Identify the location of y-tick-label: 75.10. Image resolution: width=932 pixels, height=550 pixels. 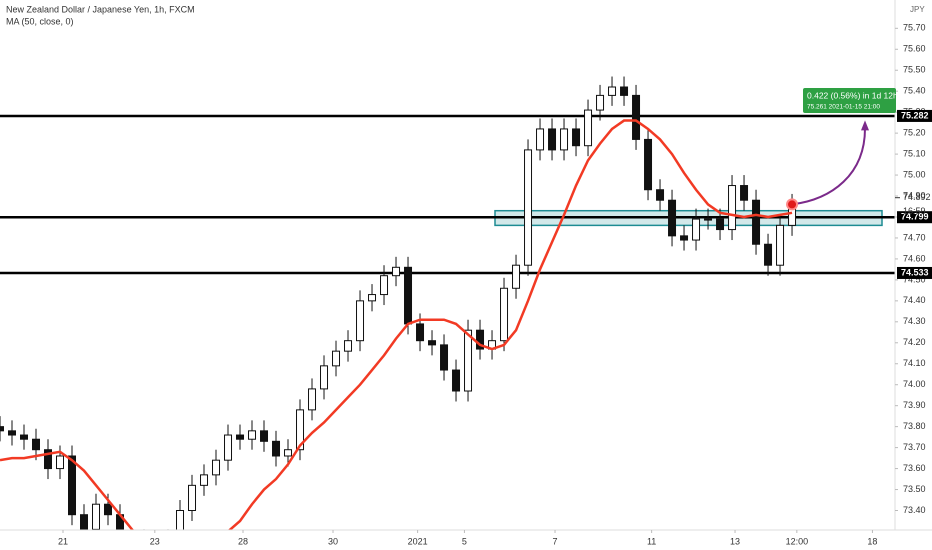
(914, 153).